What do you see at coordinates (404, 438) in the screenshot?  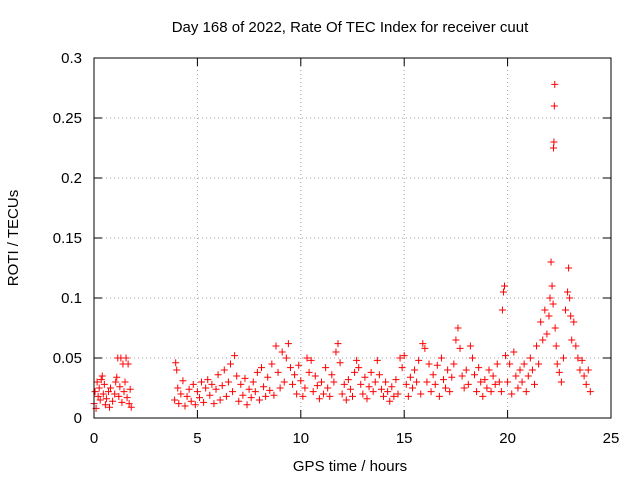 I see `x-tick-label: 15` at bounding box center [404, 438].